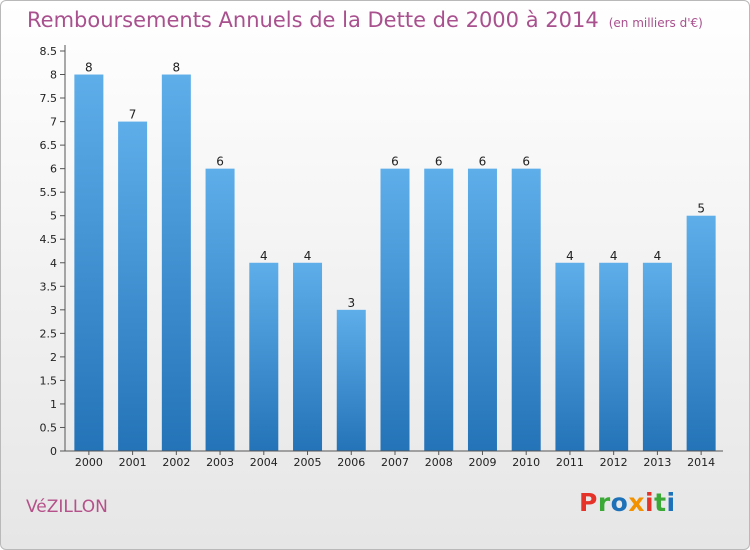 Image resolution: width=750 pixels, height=550 pixels. I want to click on y-tick-label: 0, so click(53, 451).